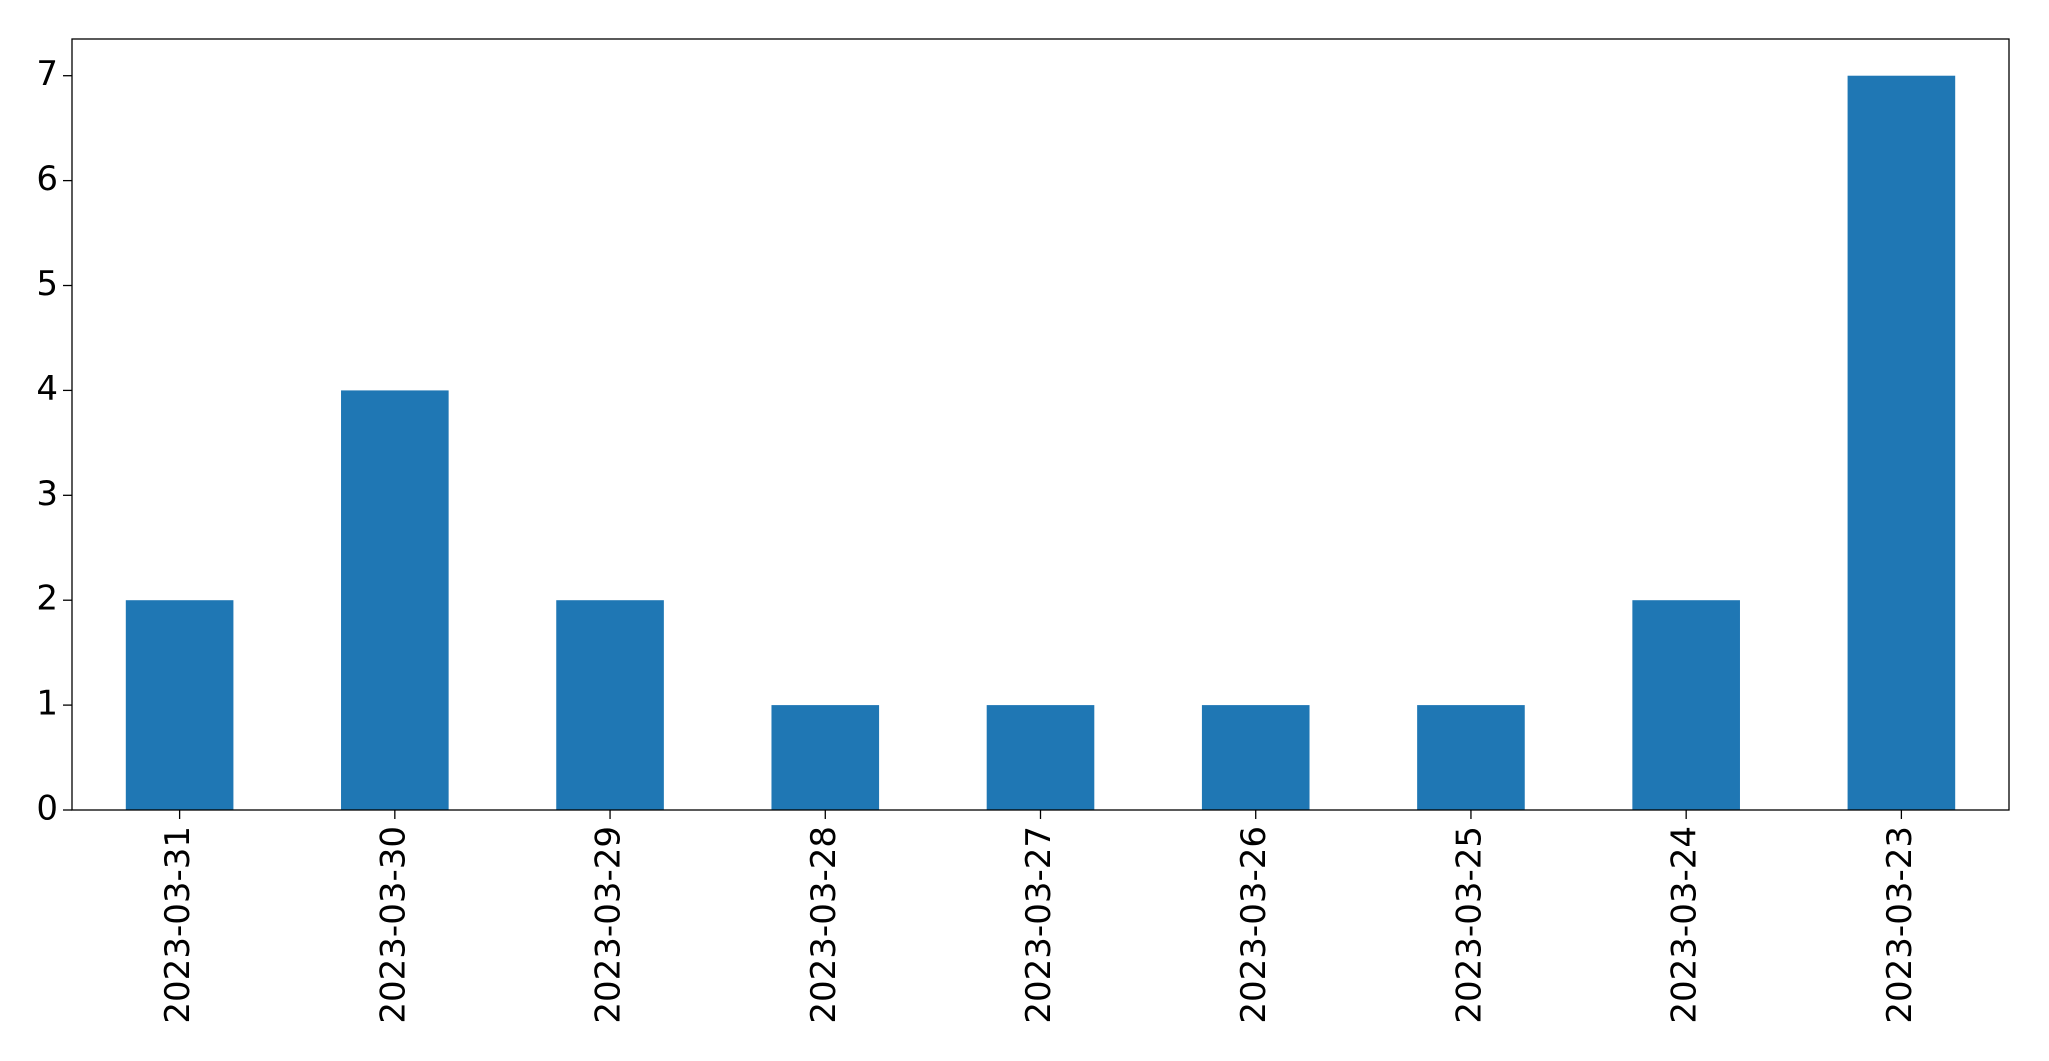 The height and width of the screenshot is (1061, 2049). What do you see at coordinates (1039, 925) in the screenshot?
I see `x-tick-label: 2023-03-27` at bounding box center [1039, 925].